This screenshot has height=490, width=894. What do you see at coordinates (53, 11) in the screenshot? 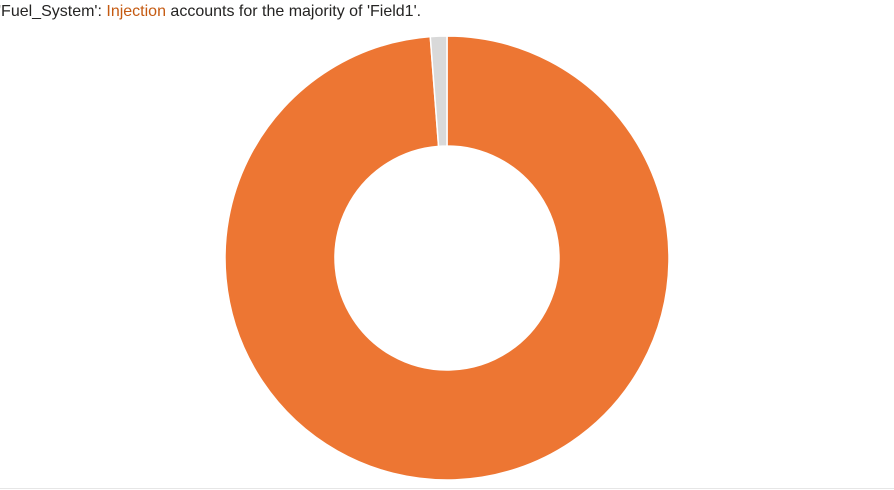
I see `headline-prefix: 'Fuel_System':` at bounding box center [53, 11].